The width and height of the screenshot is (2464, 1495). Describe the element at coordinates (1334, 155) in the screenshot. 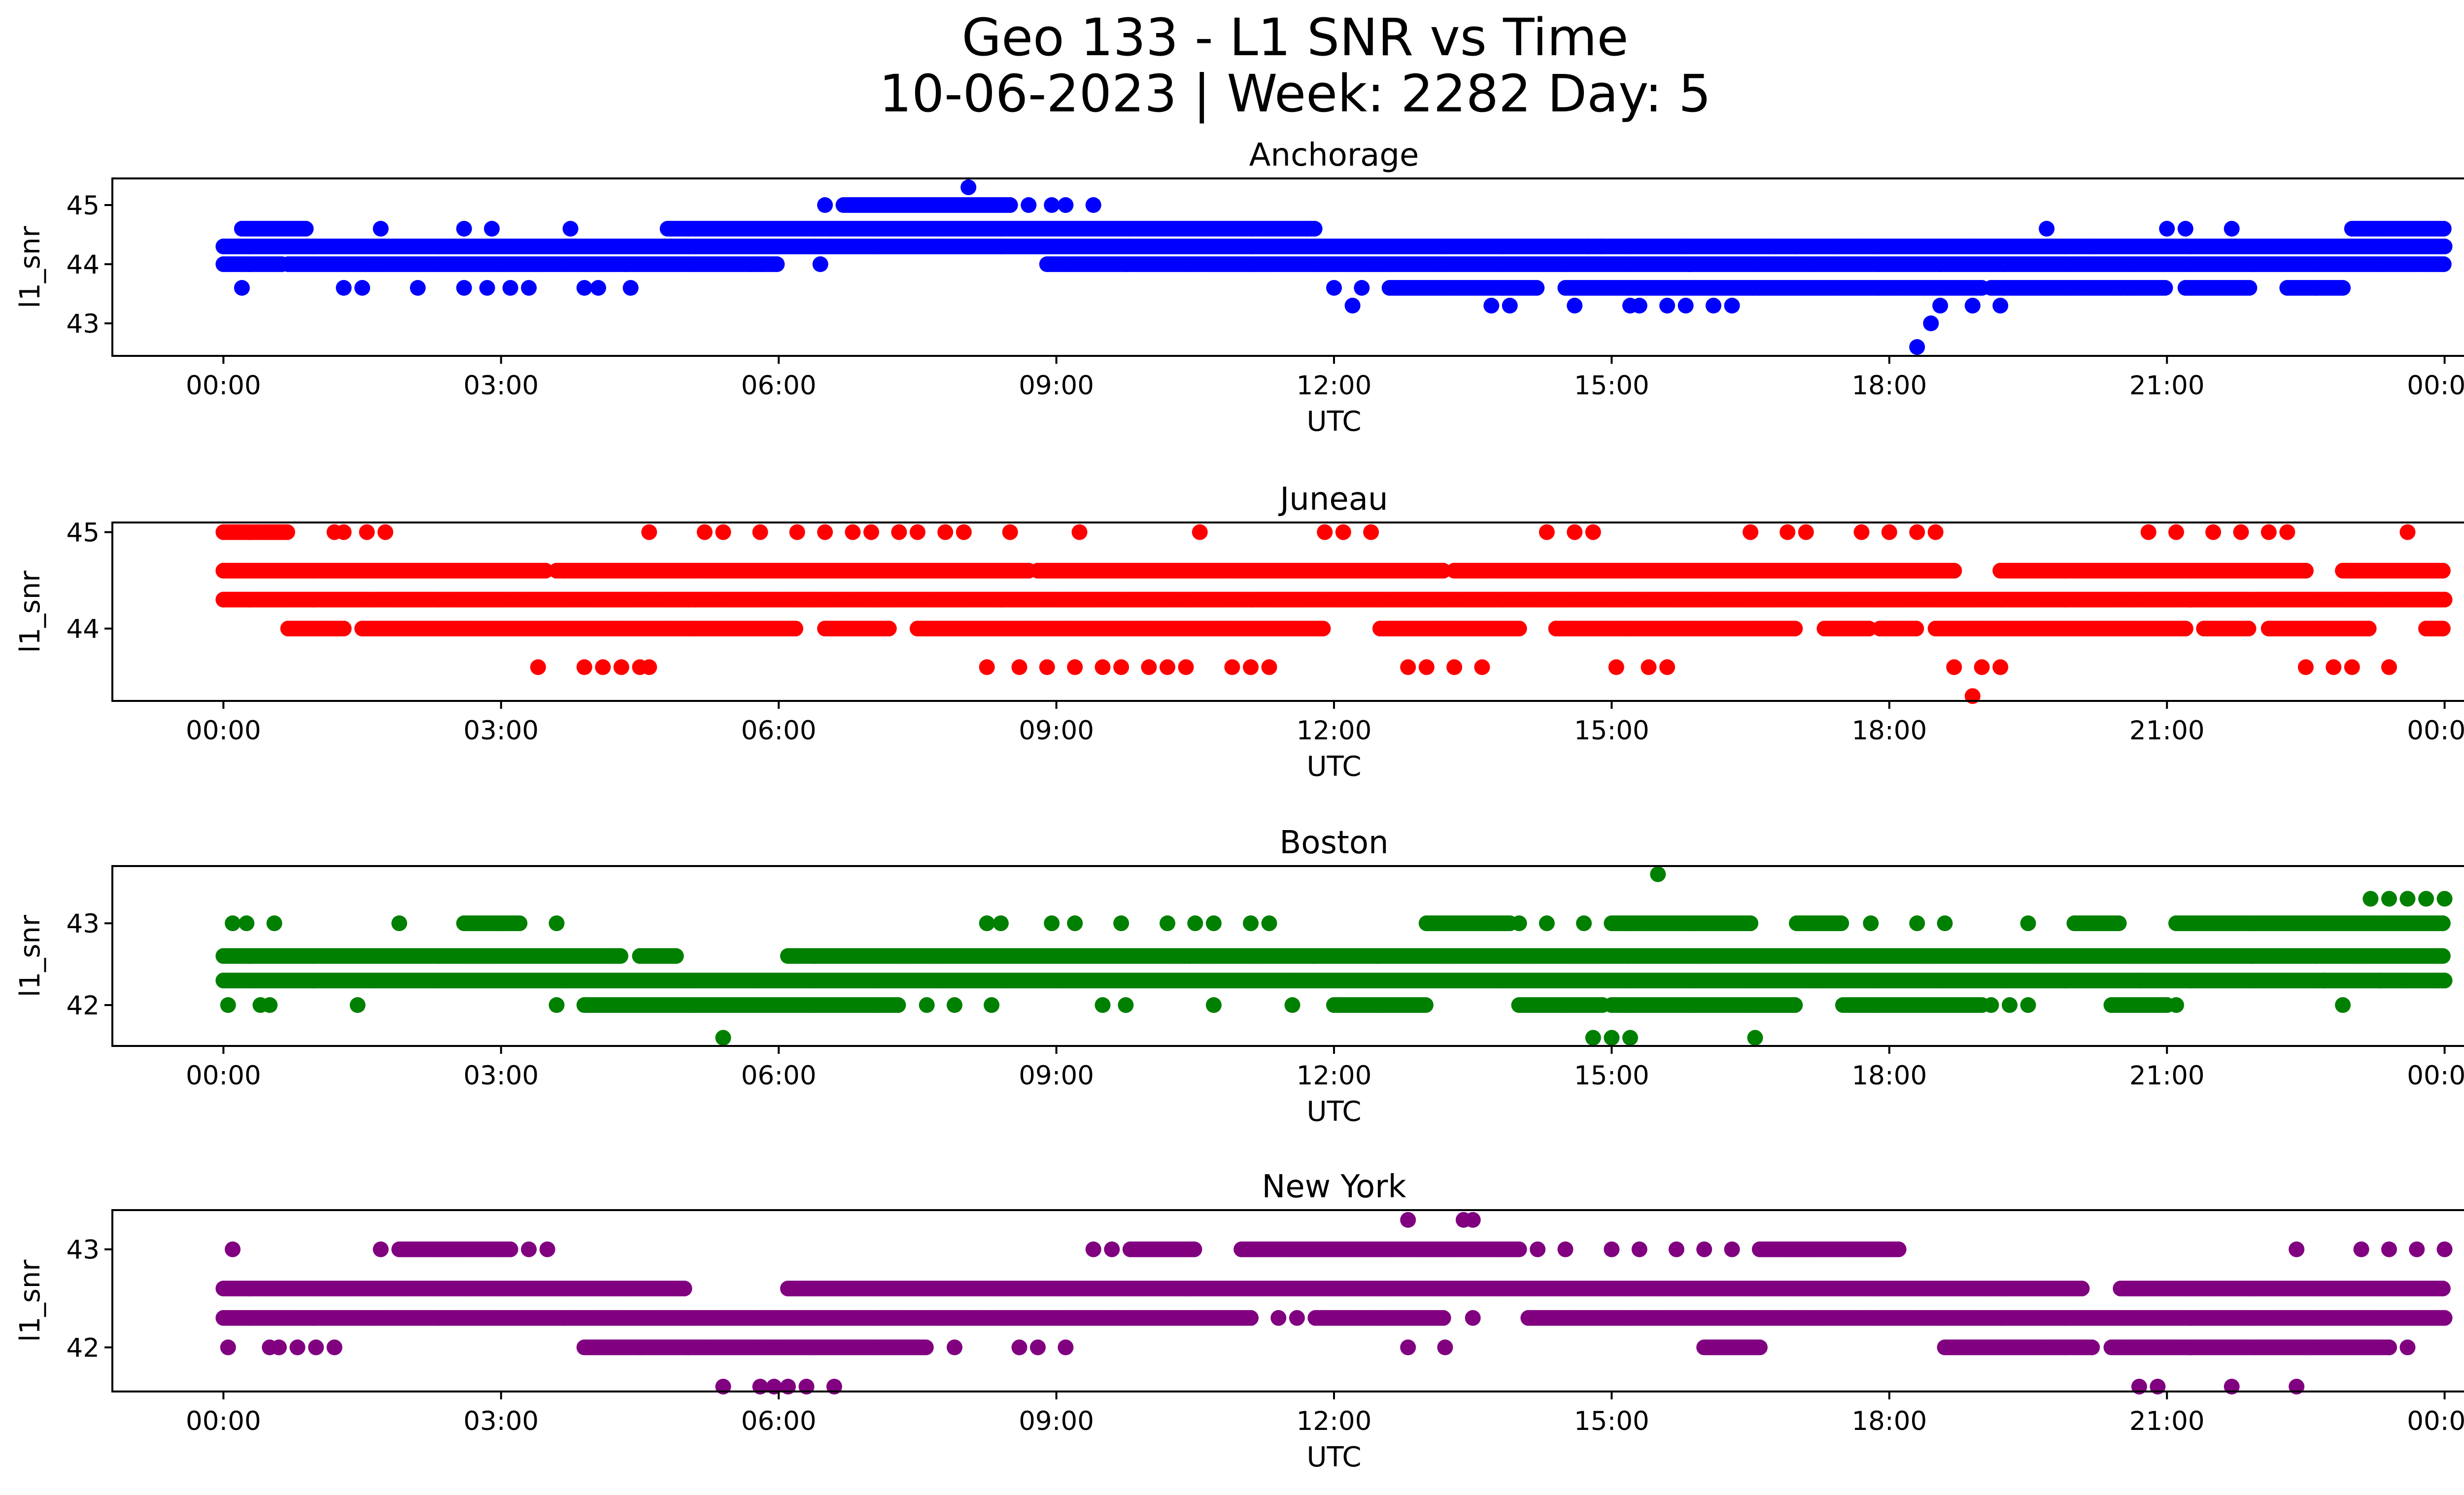

I see `subplot-title: Anchorage` at that location.